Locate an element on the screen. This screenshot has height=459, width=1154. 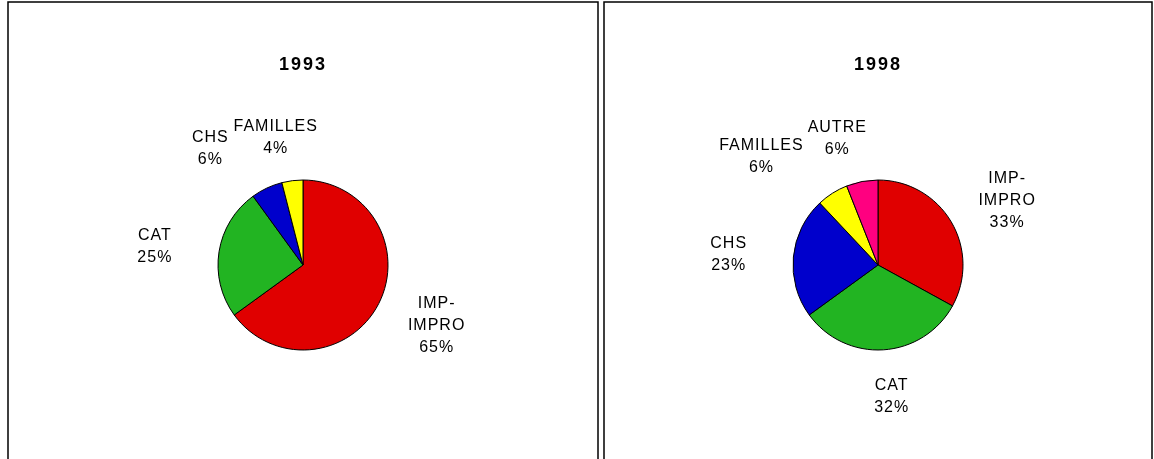
data-label: 4% is located at coordinates (276, 148).